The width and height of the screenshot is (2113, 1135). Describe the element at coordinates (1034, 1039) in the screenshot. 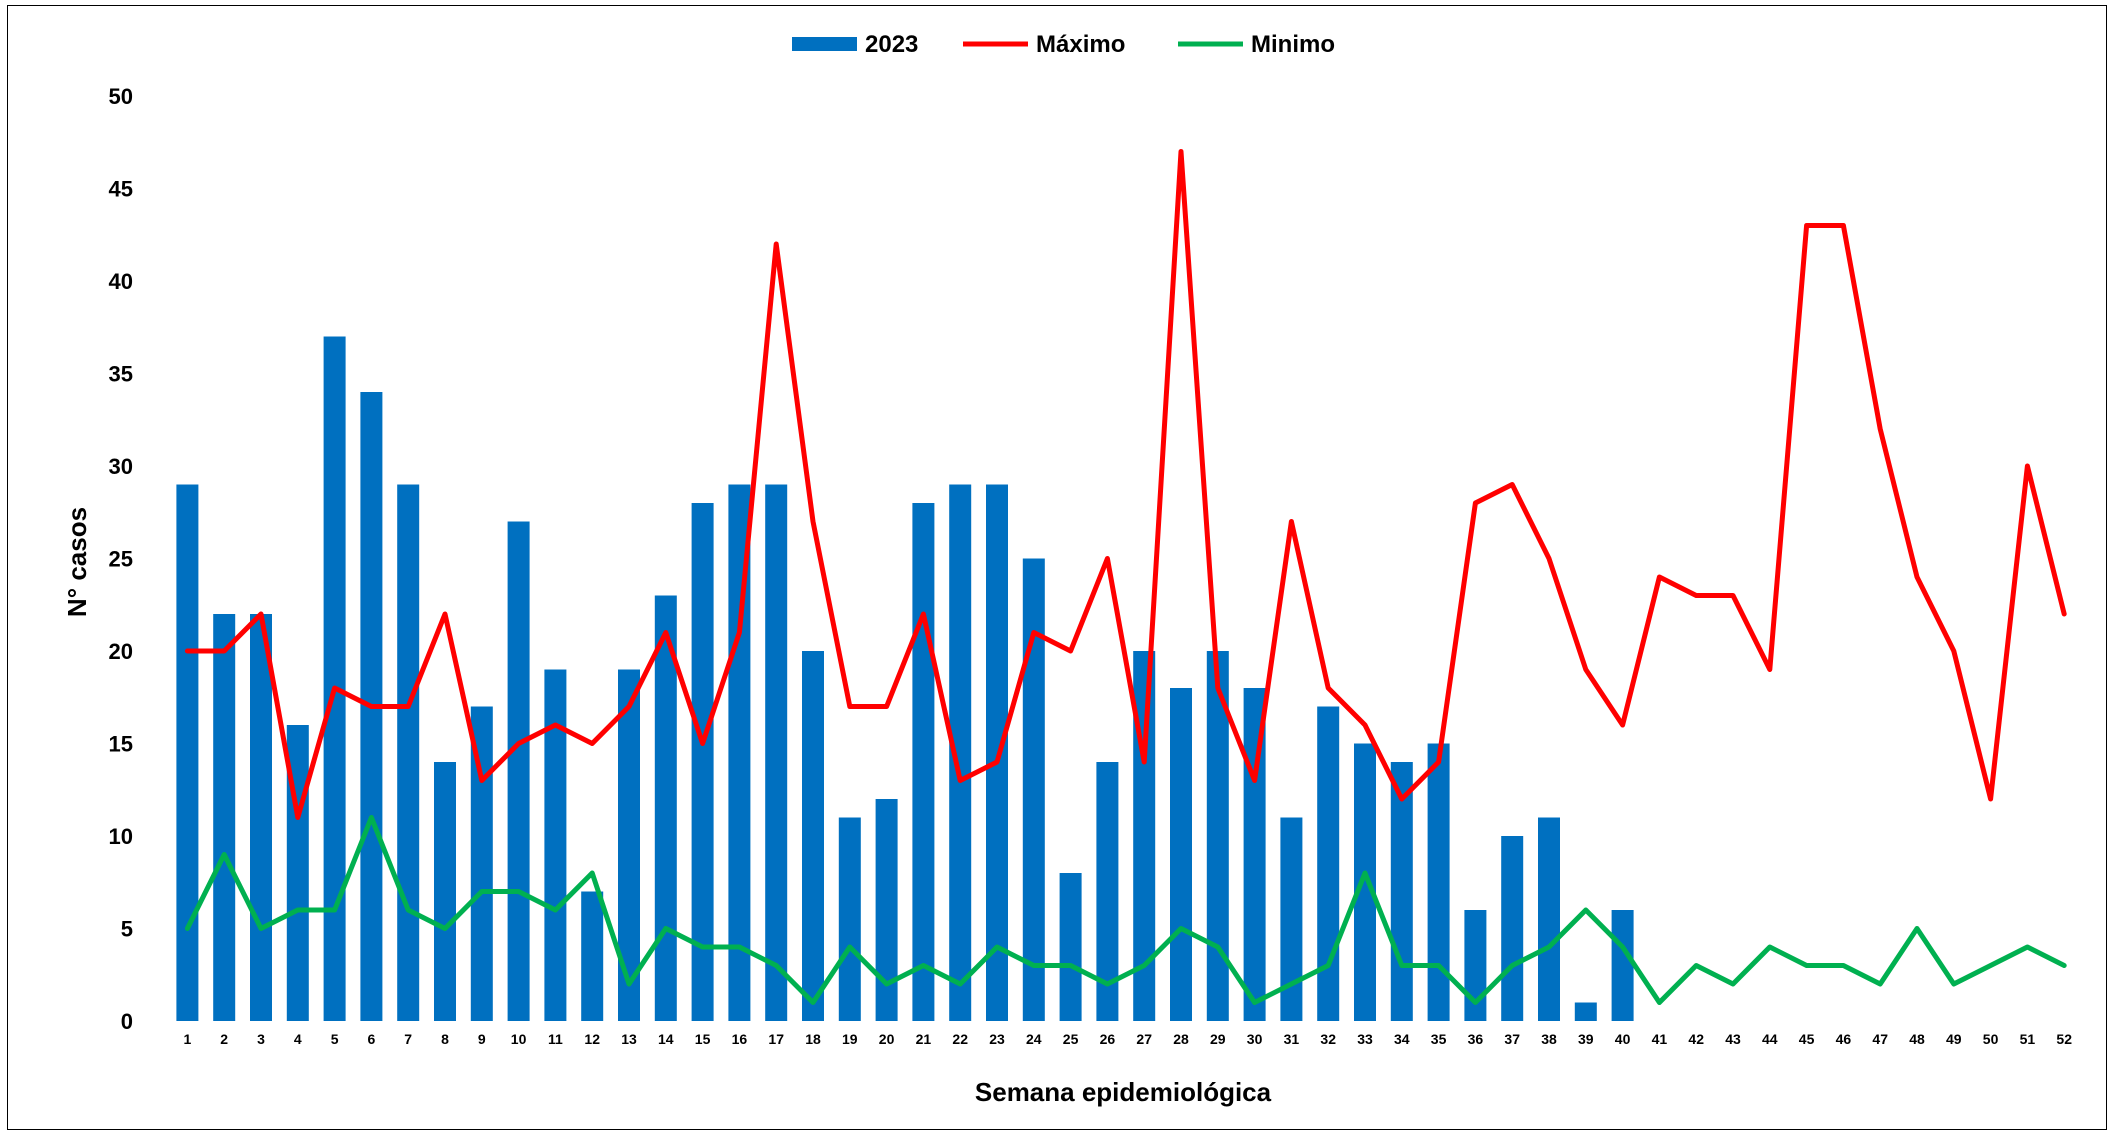

I see `x-tick-label: 24` at that location.